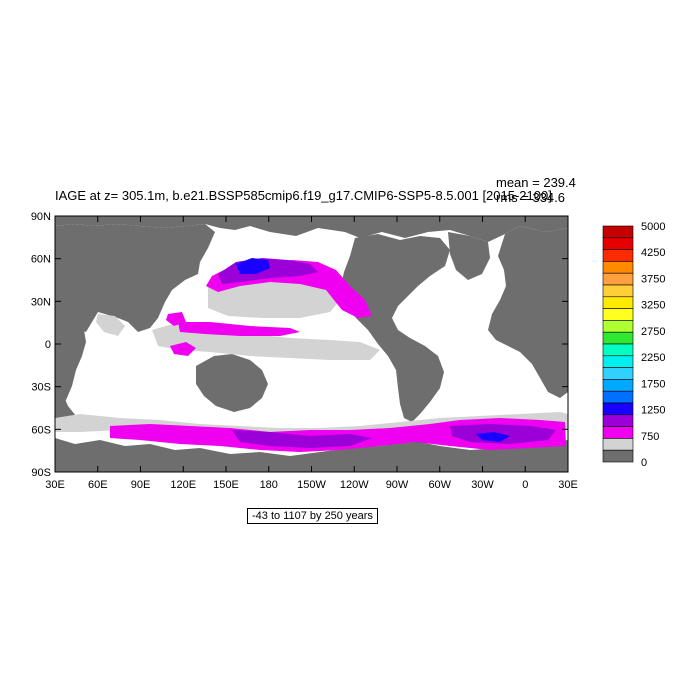  I want to click on west-pacific-magenta, so click(176, 319).